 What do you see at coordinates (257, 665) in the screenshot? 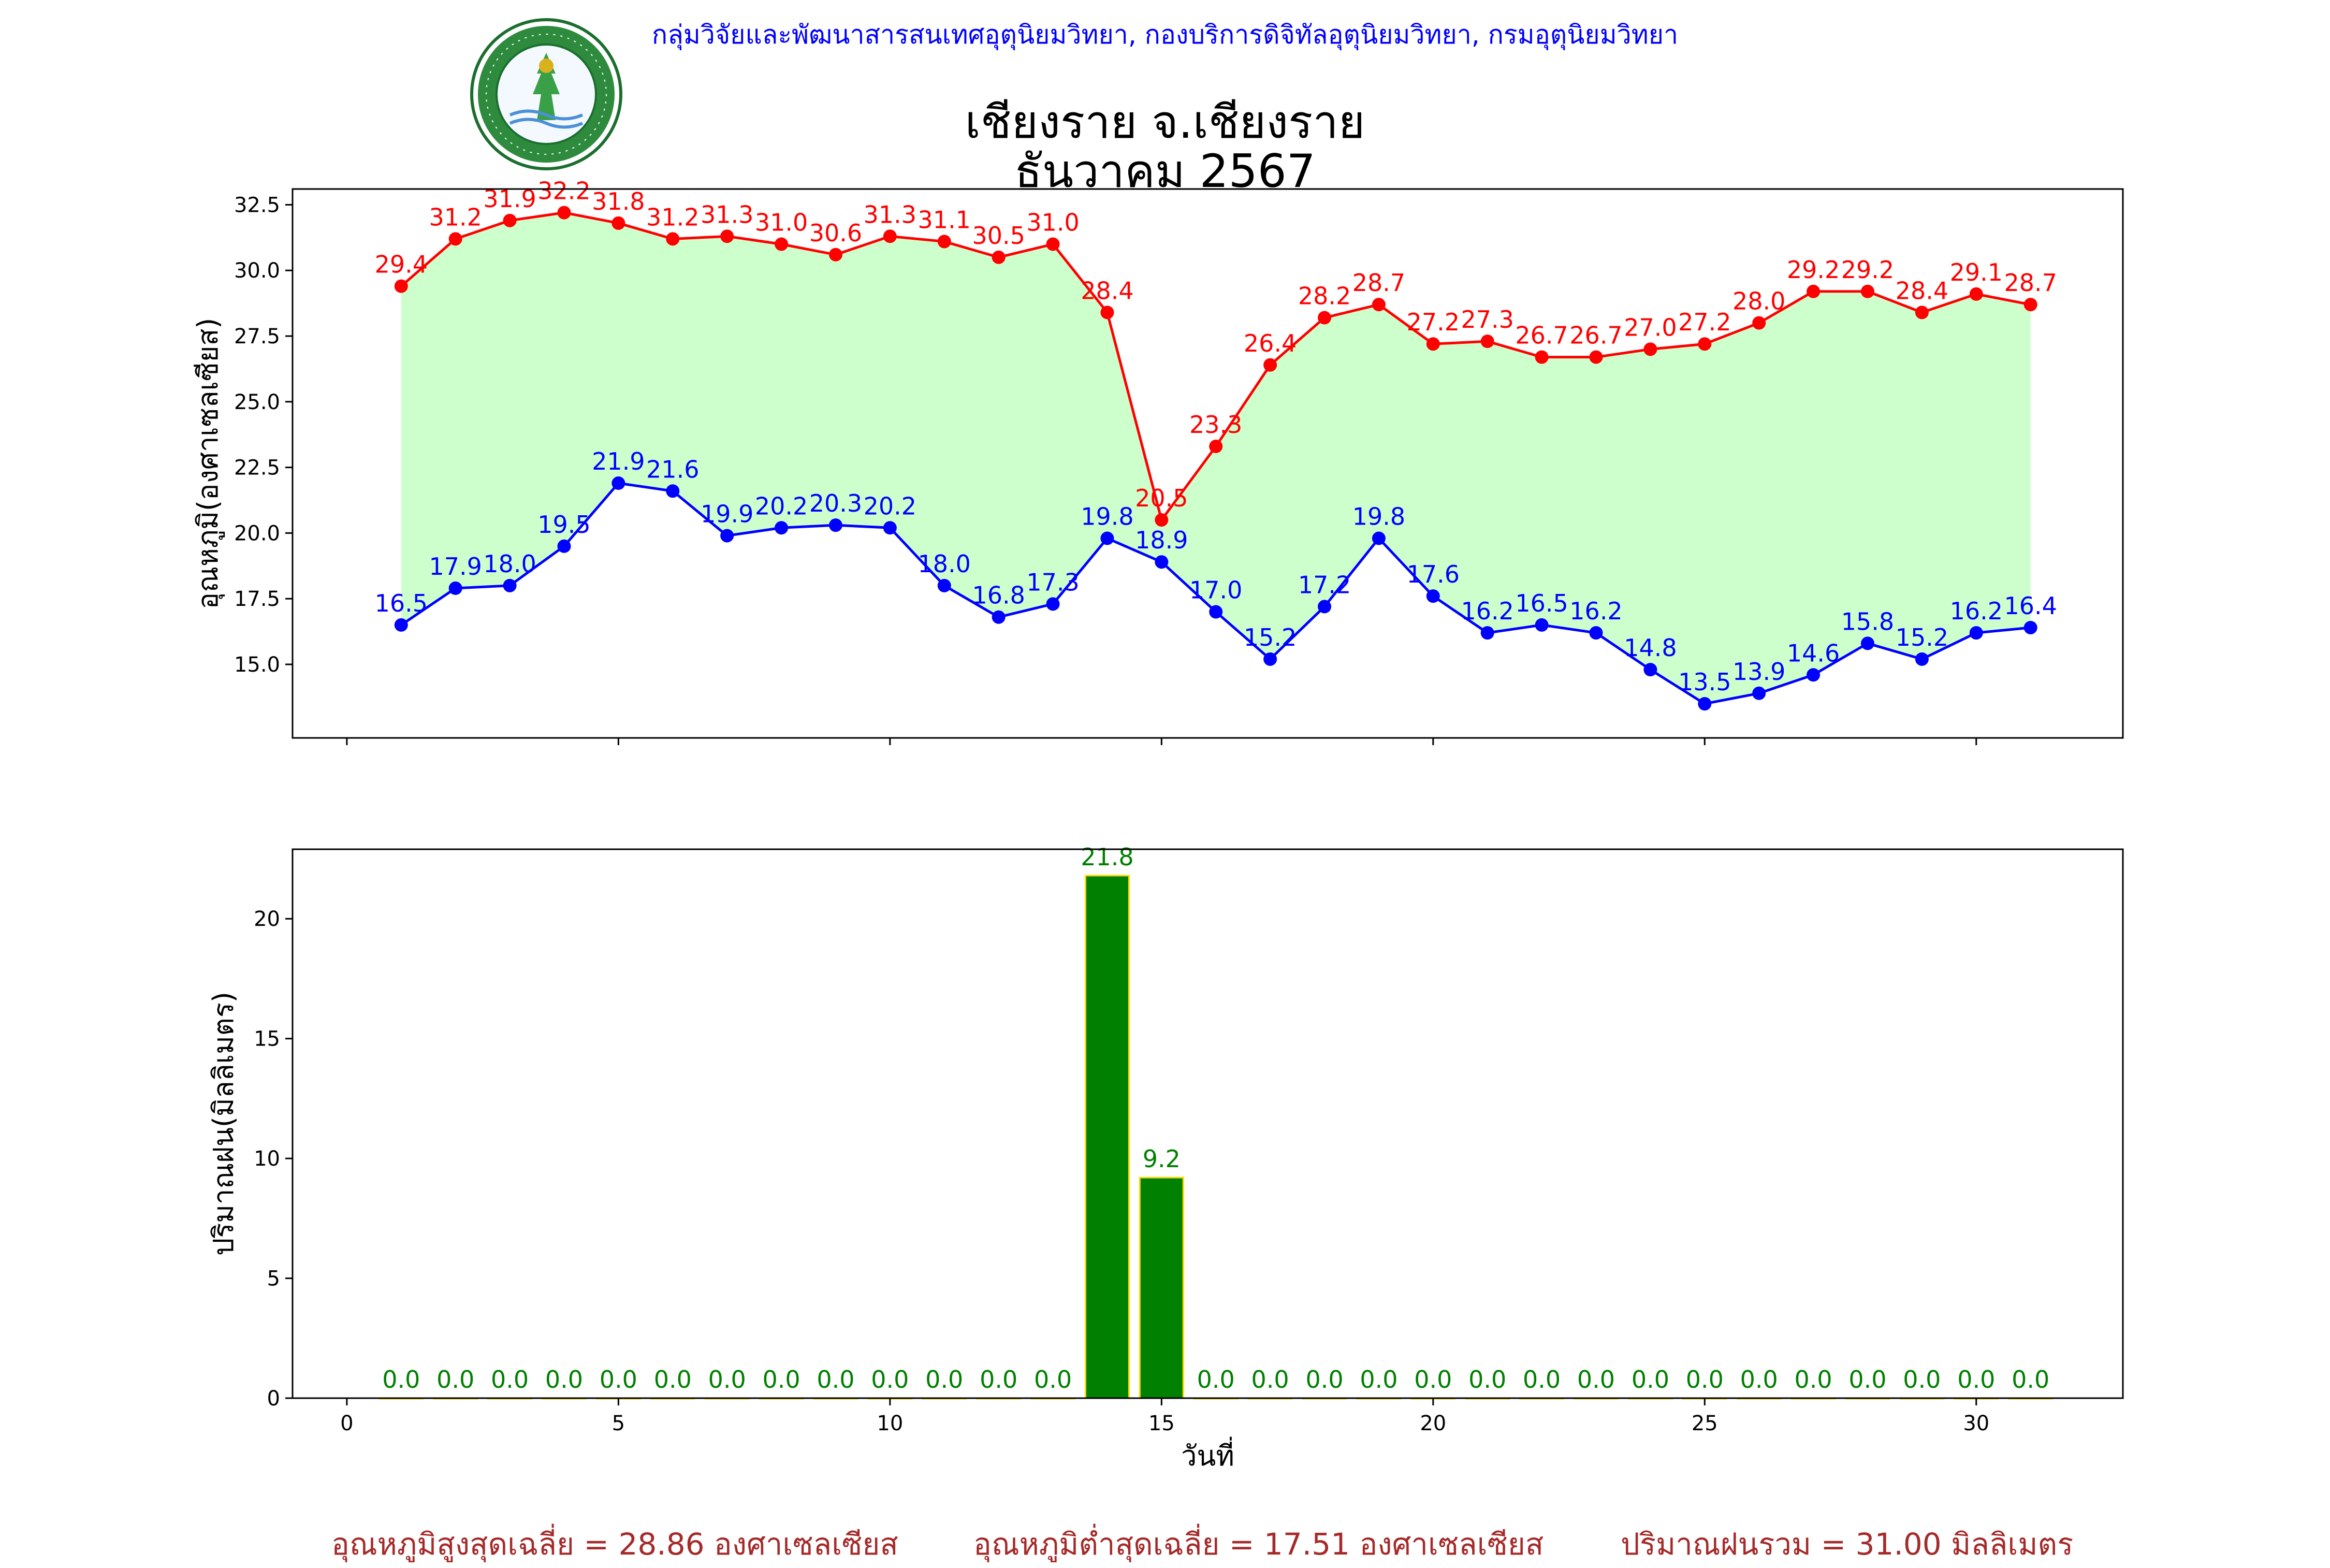
I see `y-tick-label: 15.0` at bounding box center [257, 665].